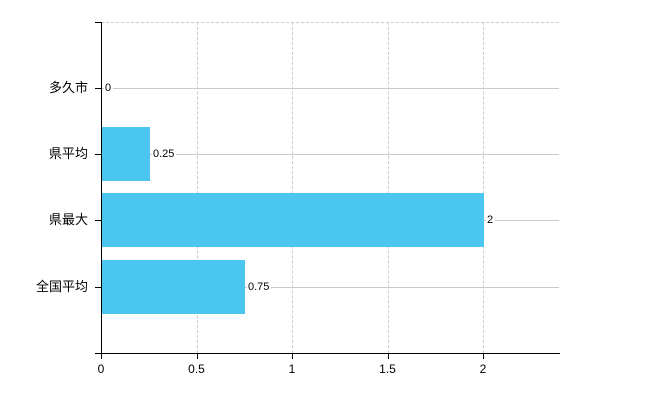 This screenshot has width=650, height=400. What do you see at coordinates (98, 22) in the screenshot?
I see `y-axis-top-cap` at bounding box center [98, 22].